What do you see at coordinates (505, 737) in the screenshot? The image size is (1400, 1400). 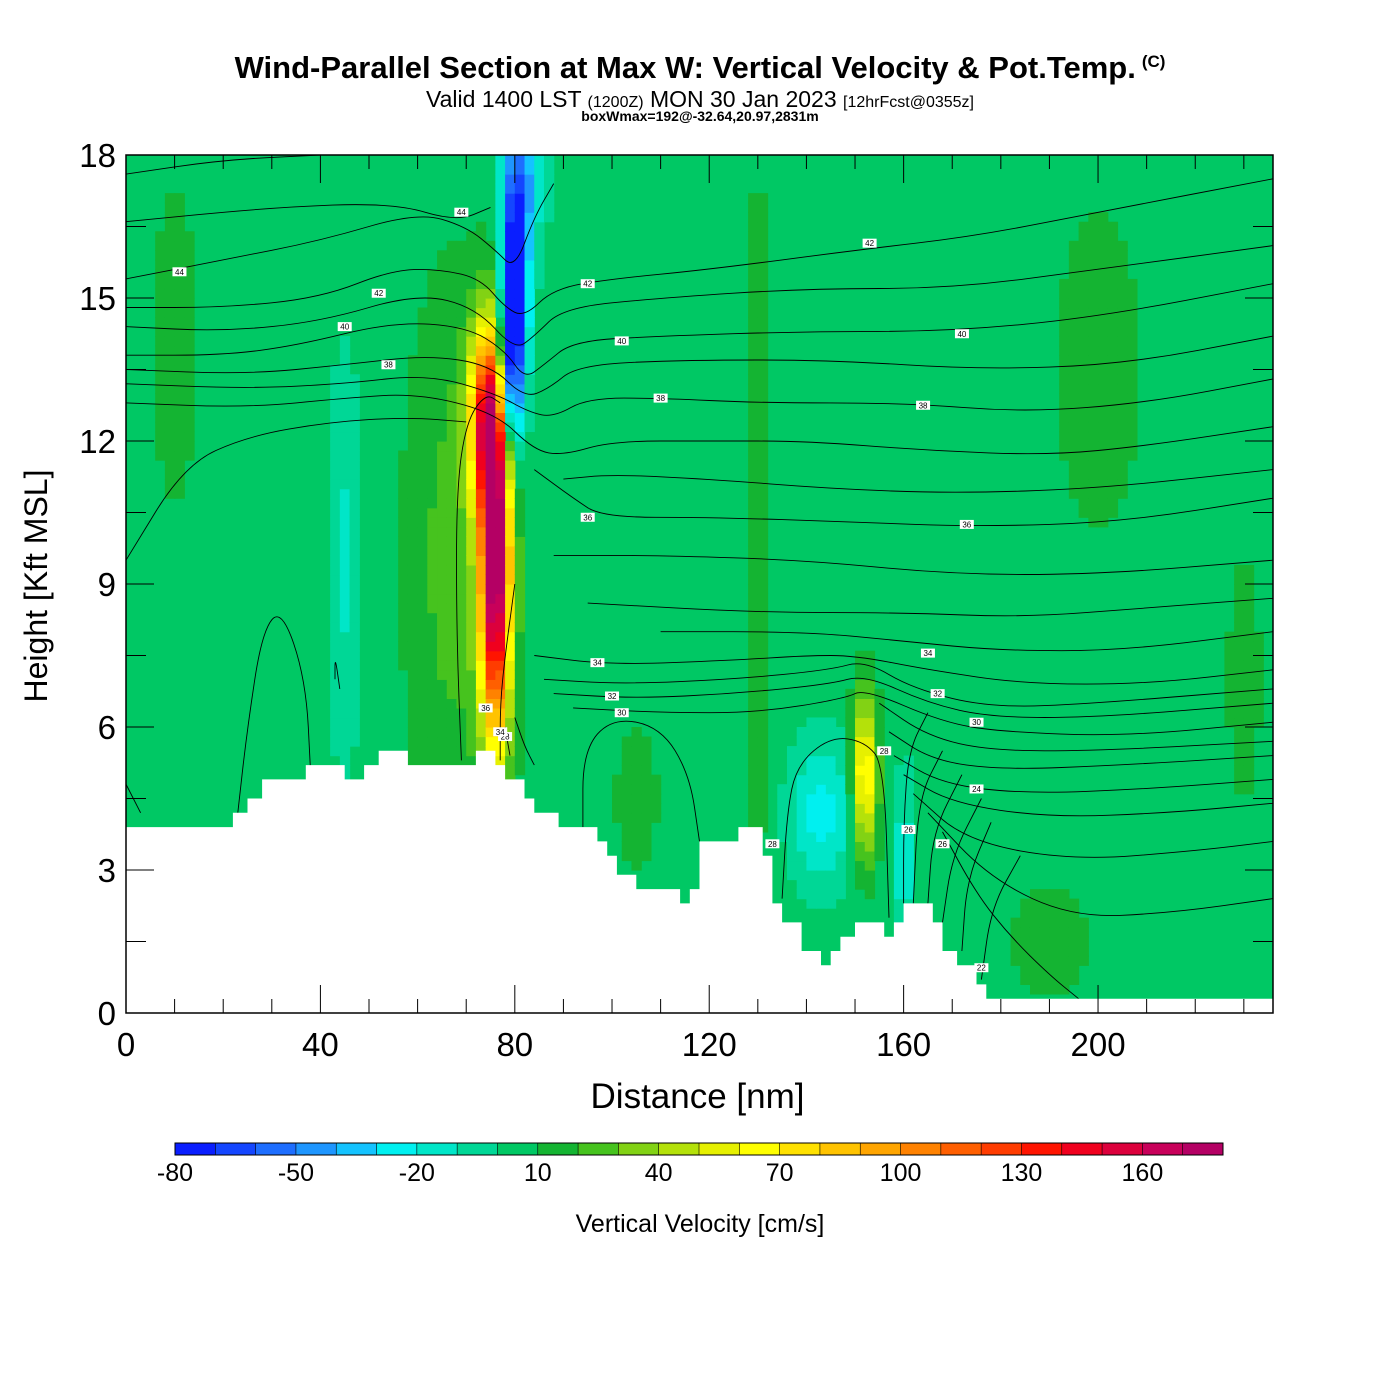 I see `contour-label: 28` at bounding box center [505, 737].